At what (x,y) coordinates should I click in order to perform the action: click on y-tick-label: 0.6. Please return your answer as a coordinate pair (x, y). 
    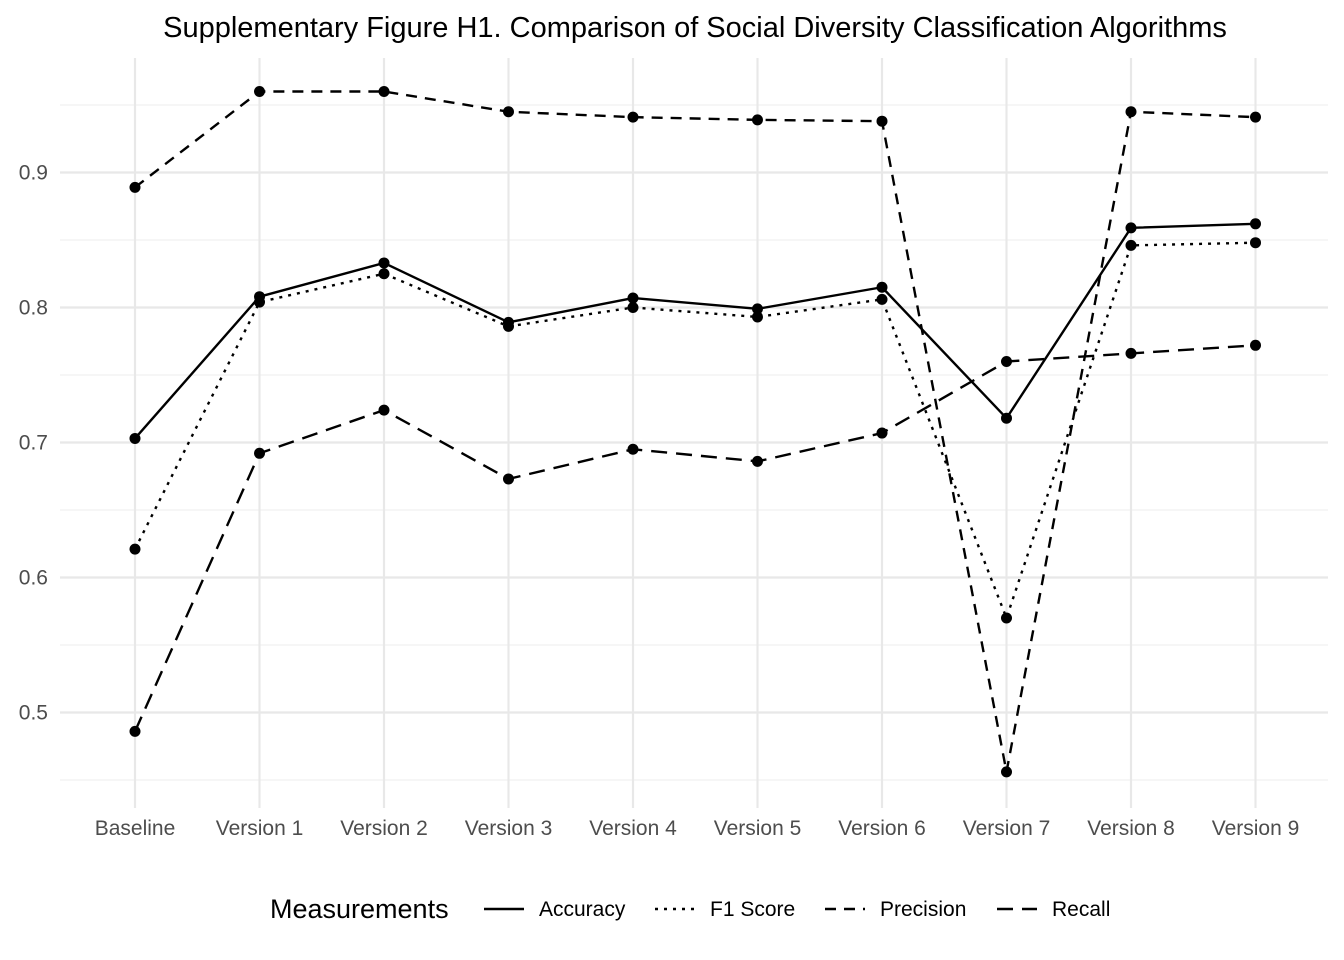
    Looking at the image, I should click on (33, 578).